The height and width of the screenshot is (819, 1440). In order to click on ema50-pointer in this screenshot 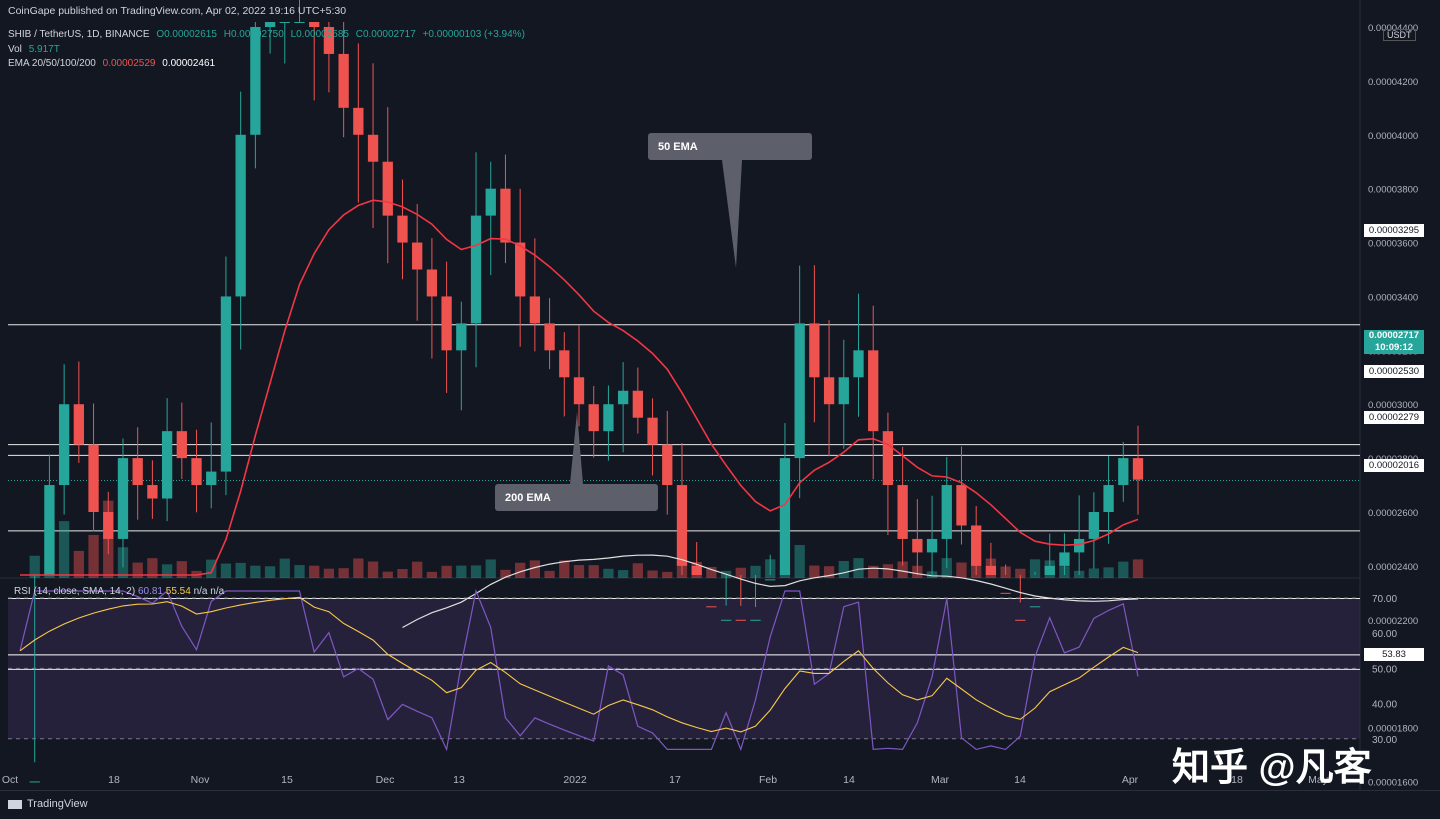, I will do `click(732, 214)`.